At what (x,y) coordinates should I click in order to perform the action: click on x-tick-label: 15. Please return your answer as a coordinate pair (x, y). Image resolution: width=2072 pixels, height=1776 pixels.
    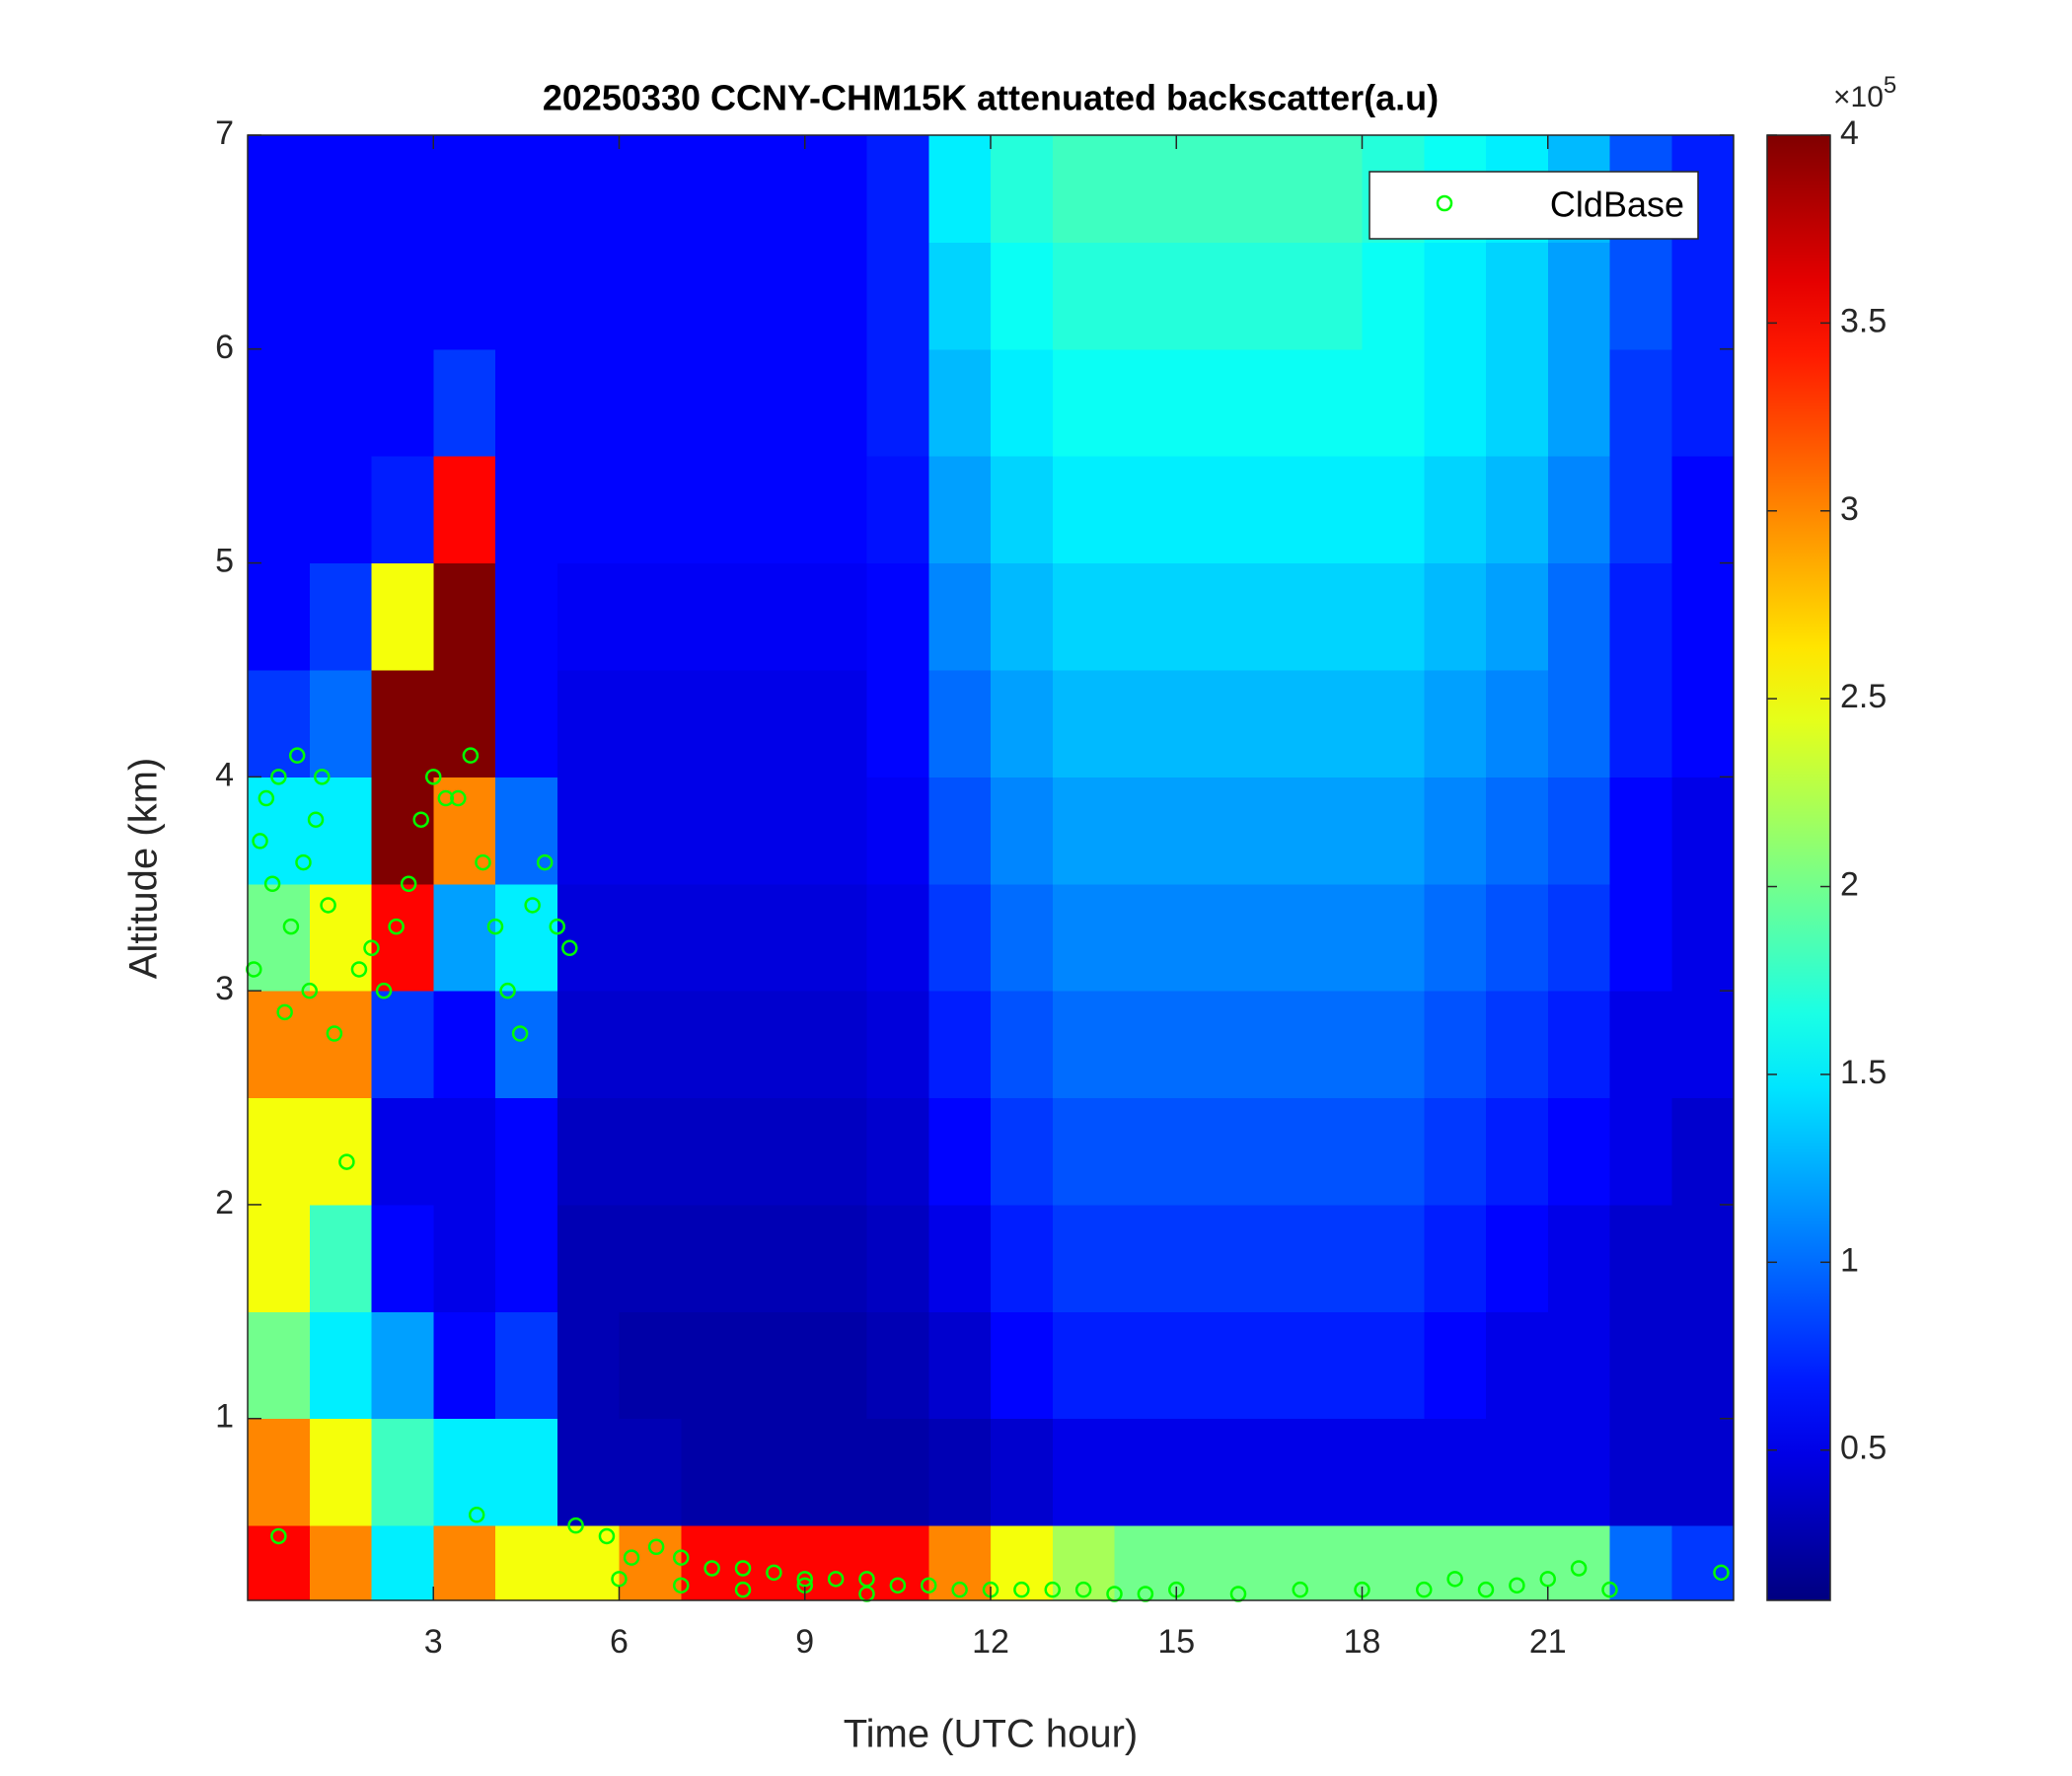
    Looking at the image, I should click on (1176, 1642).